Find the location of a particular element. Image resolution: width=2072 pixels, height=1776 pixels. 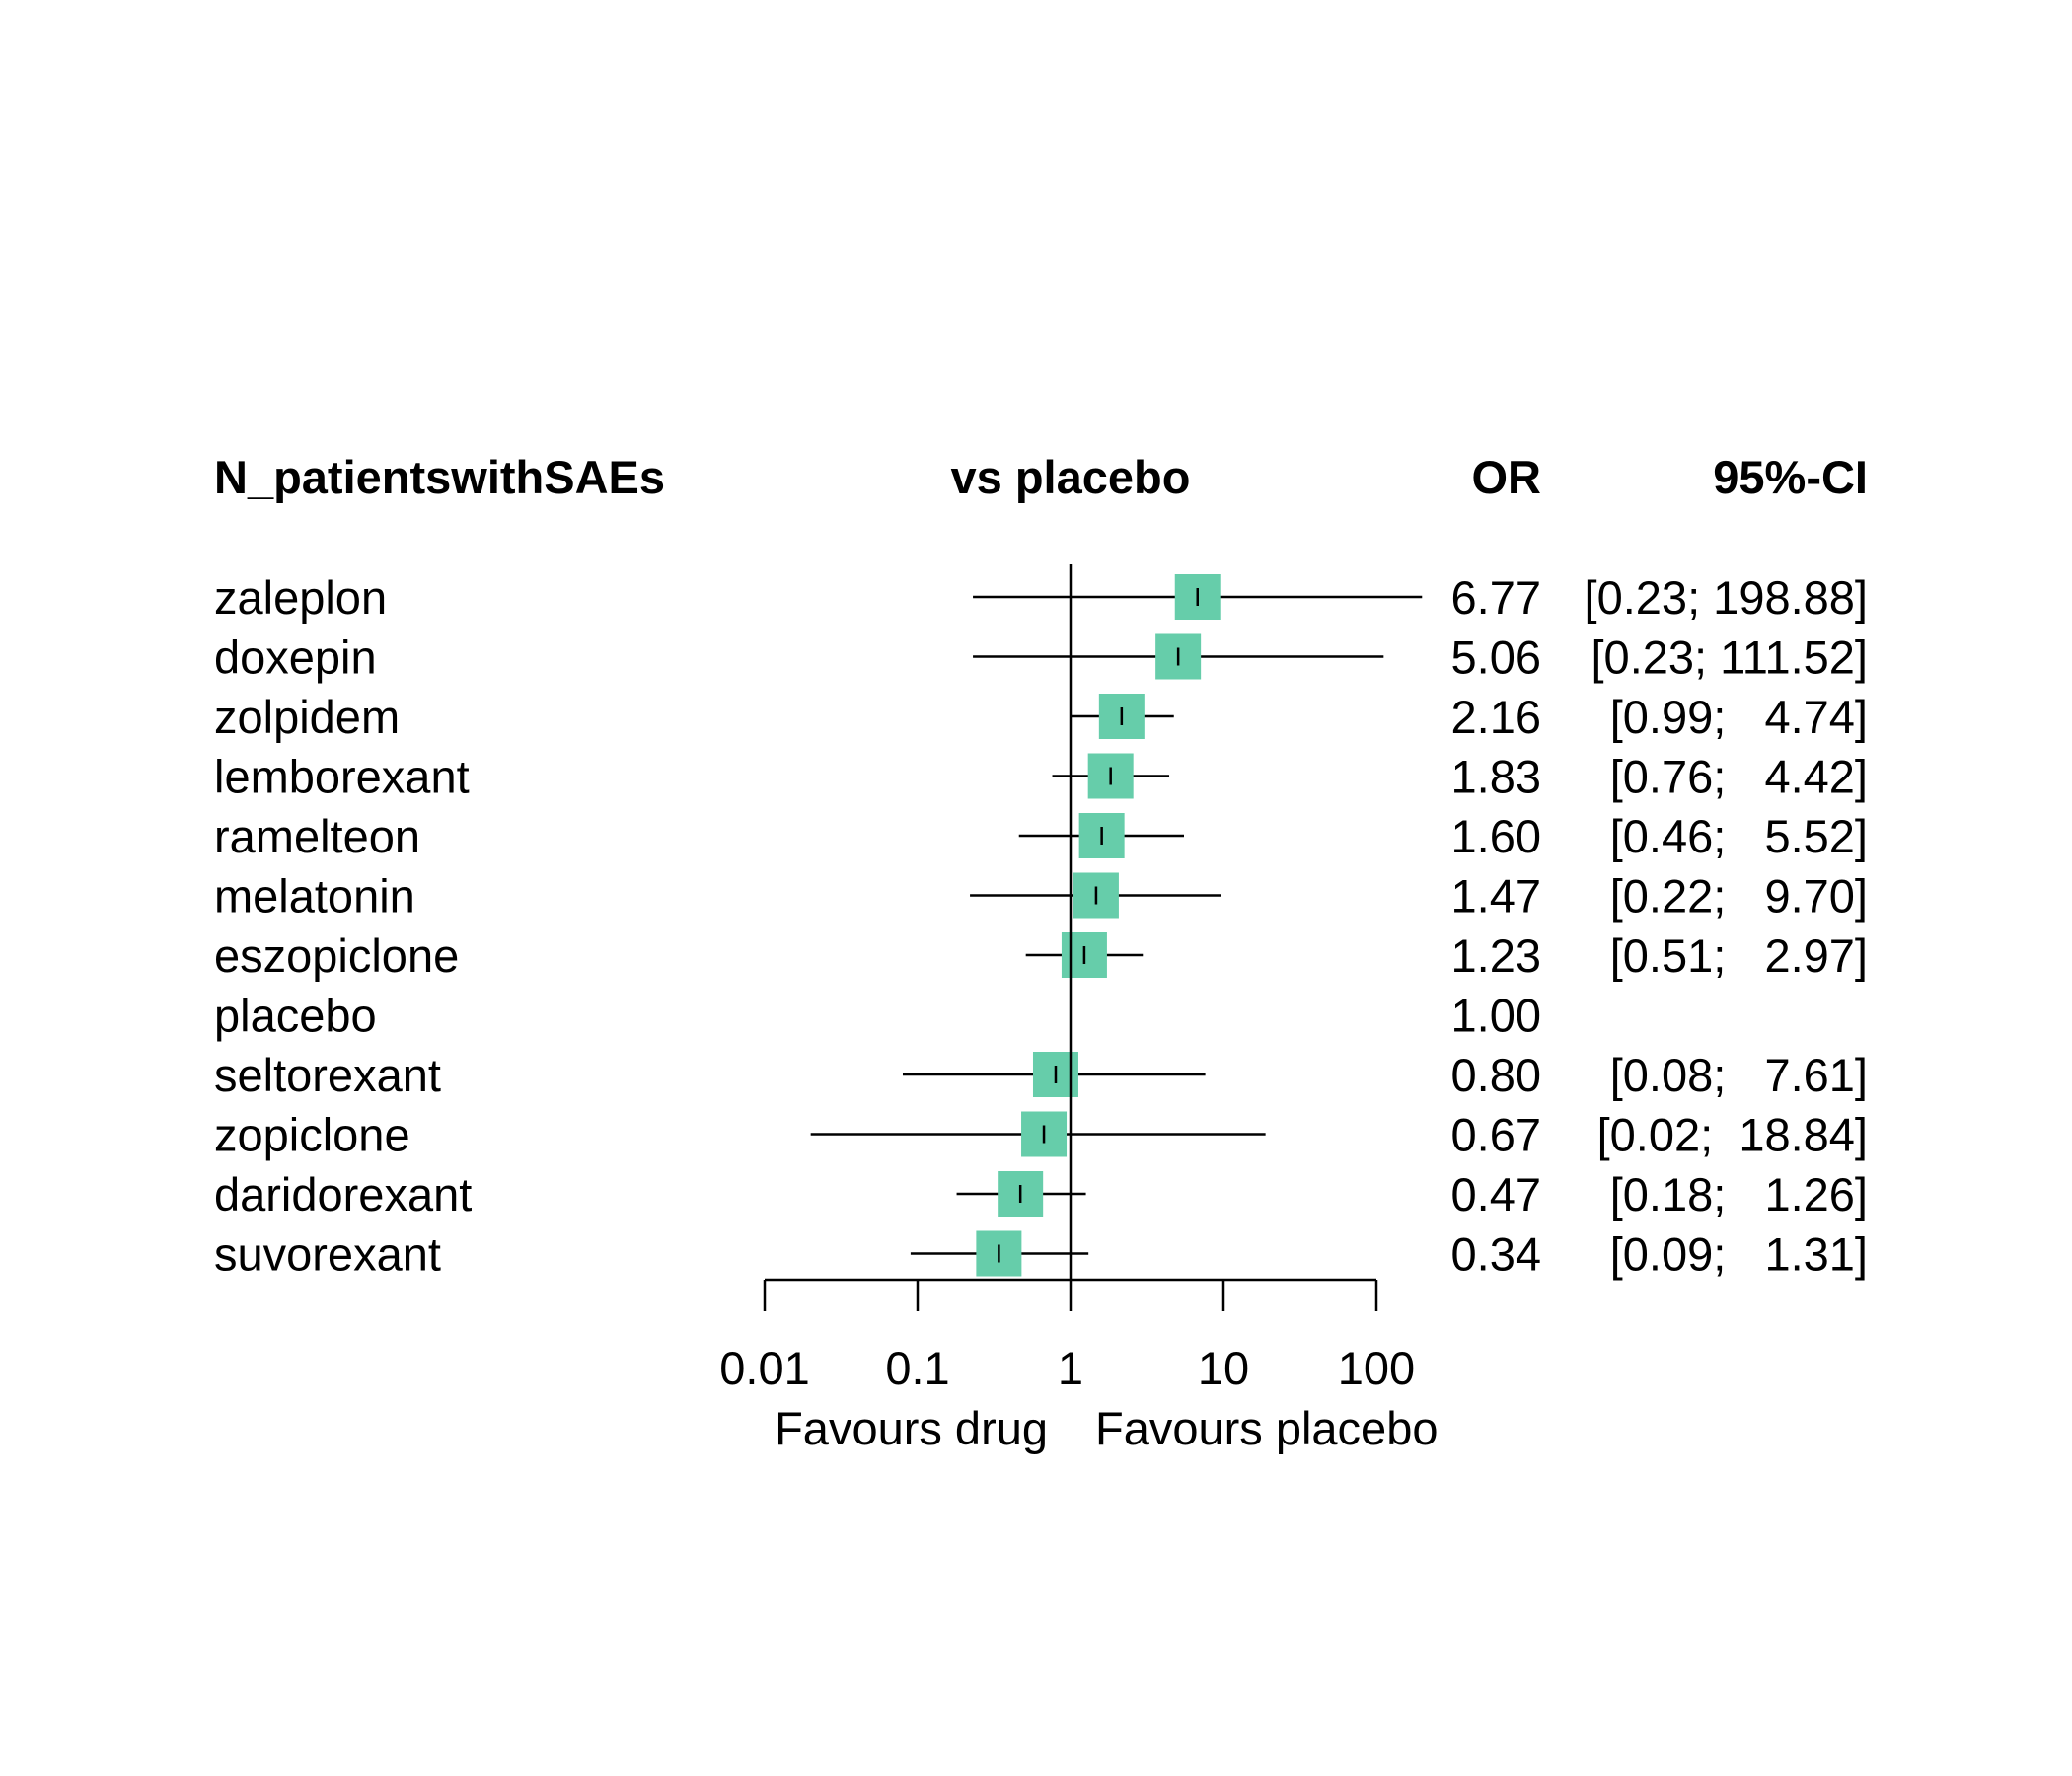

or-value: 5.06 is located at coordinates (1496, 658).